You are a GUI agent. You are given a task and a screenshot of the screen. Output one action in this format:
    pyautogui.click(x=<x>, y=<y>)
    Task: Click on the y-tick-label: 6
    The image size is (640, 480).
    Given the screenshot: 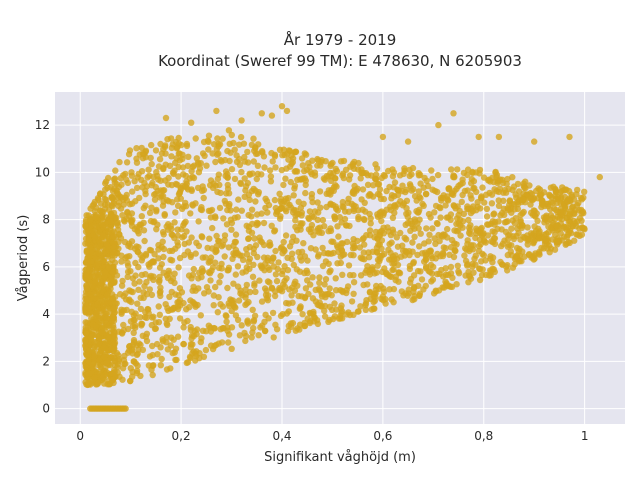 What is the action you would take?
    pyautogui.click(x=46, y=267)
    